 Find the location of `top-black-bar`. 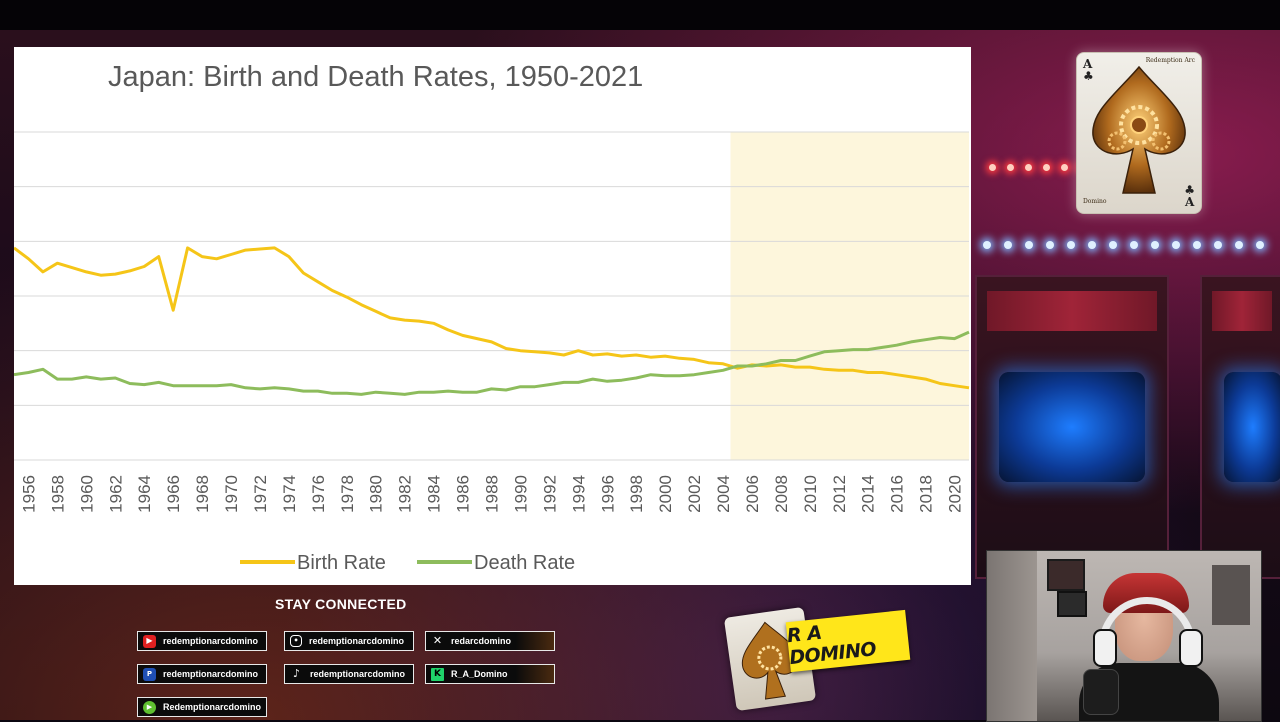

top-black-bar is located at coordinates (640, 15).